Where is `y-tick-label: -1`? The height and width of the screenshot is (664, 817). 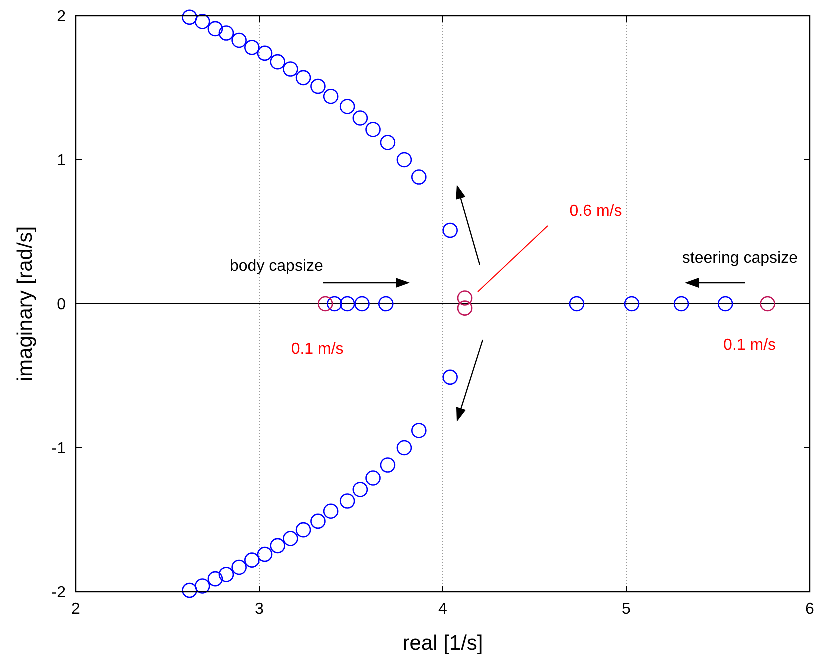
y-tick-label: -1 is located at coordinates (59, 449).